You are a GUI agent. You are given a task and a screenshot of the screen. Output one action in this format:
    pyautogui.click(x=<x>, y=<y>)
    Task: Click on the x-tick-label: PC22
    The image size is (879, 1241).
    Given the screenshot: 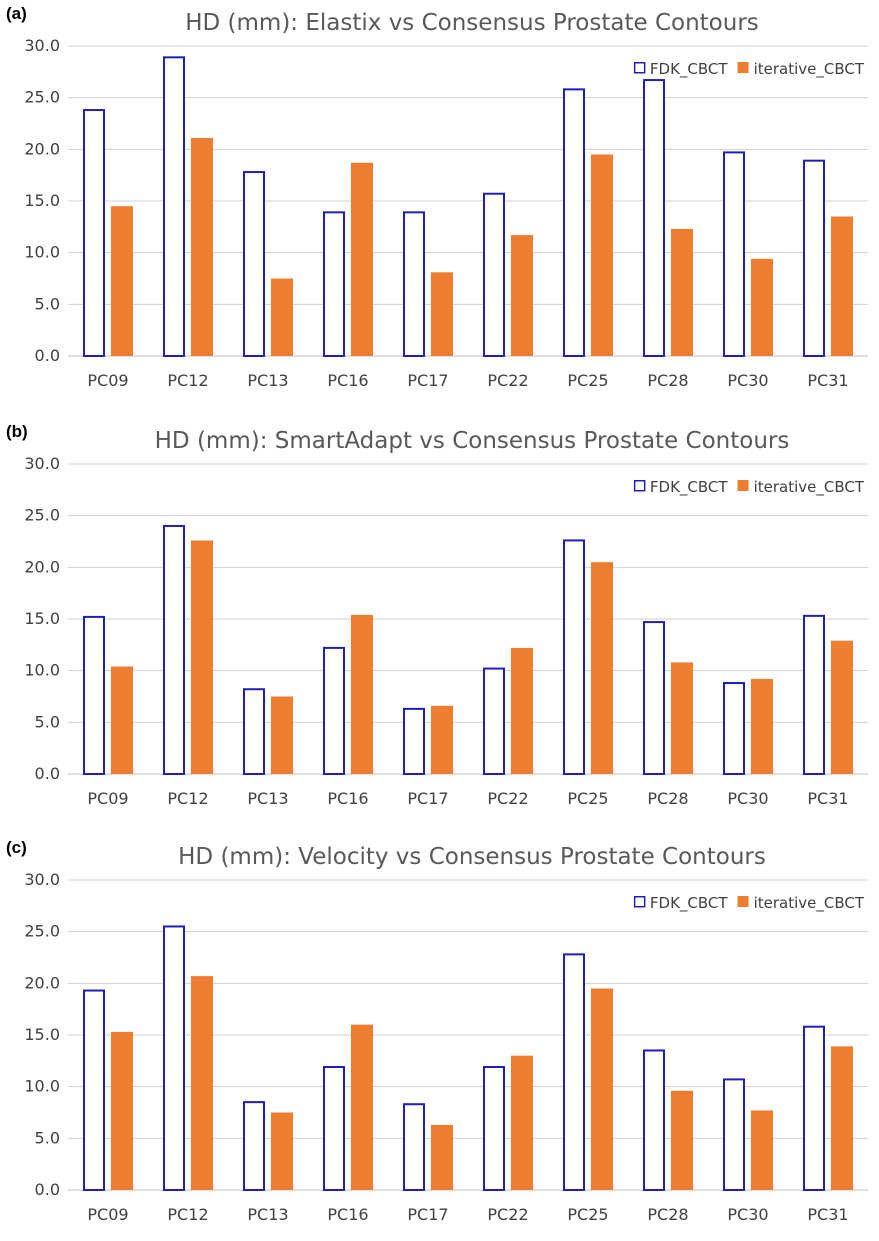 What is the action you would take?
    pyautogui.click(x=507, y=380)
    